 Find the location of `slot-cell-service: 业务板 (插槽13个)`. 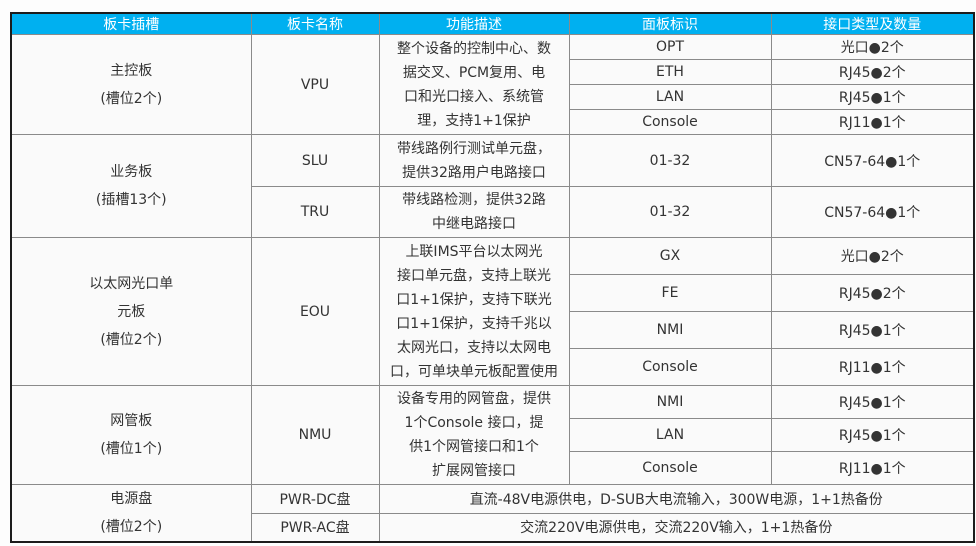

slot-cell-service: 业务板 (插槽13个) is located at coordinates (131, 186).